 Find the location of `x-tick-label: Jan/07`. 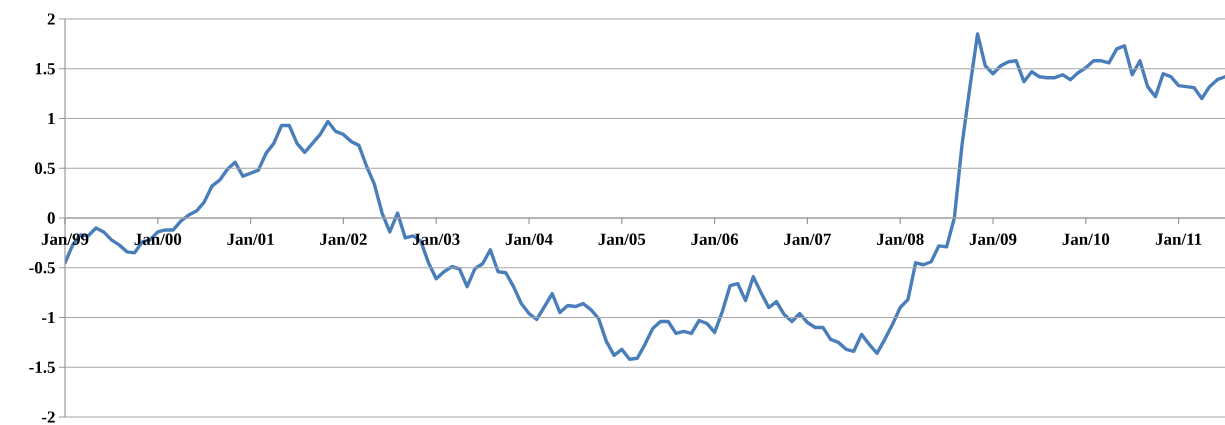

x-tick-label: Jan/07 is located at coordinates (807, 239).